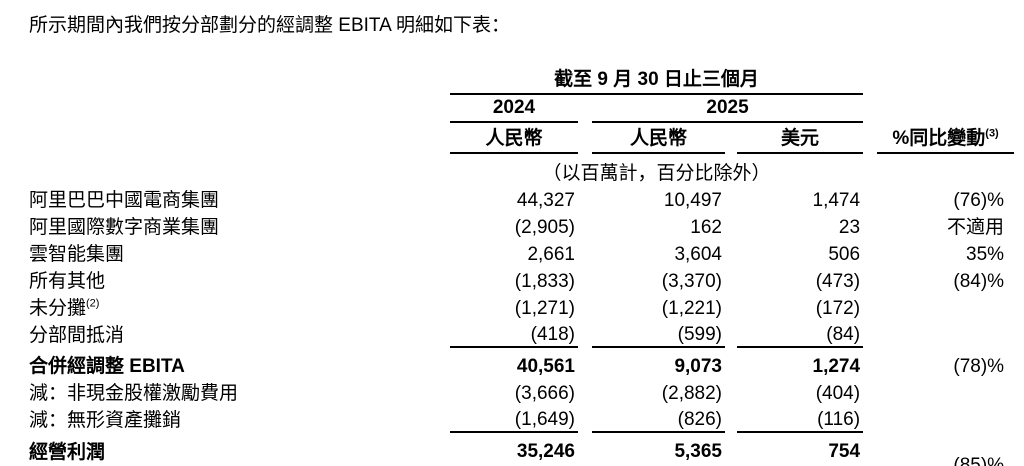 This screenshot has width=1024, height=466. What do you see at coordinates (67, 281) in the screenshot?
I see `row-label: 所有其他` at bounding box center [67, 281].